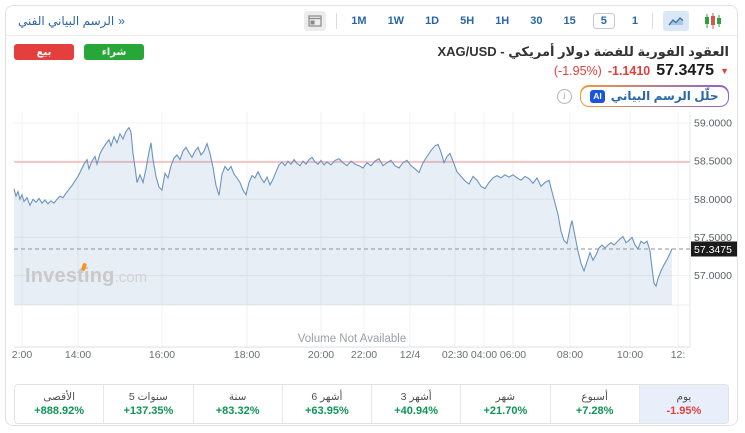 Image resolution: width=745 pixels, height=433 pixels. What do you see at coordinates (147, 404) in the screenshot?
I see `performance-cell-1: 5 سنوات +137.35%` at bounding box center [147, 404].